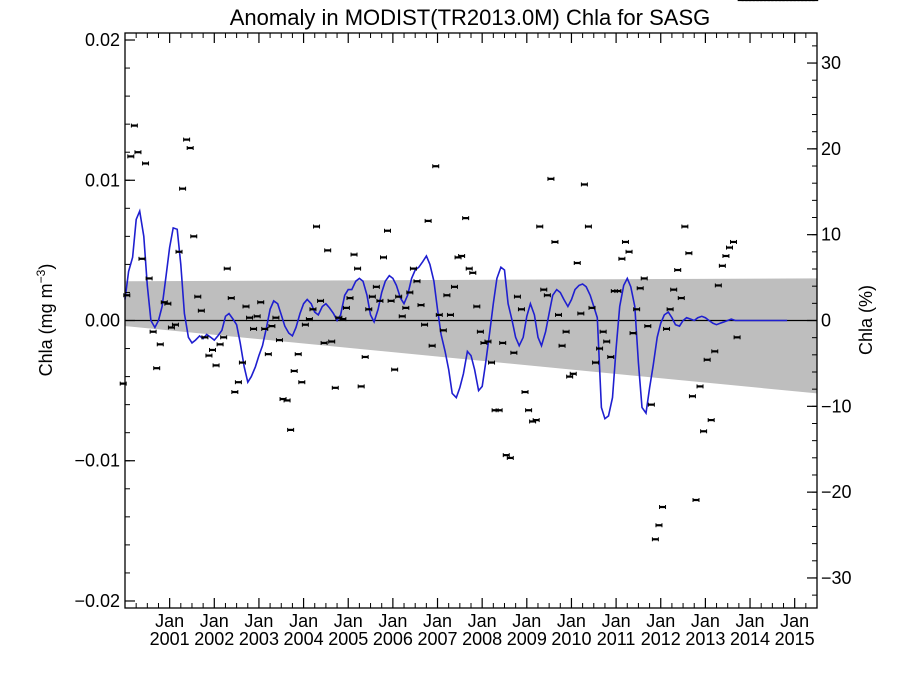 Image resolution: width=900 pixels, height=675 pixels. Describe the element at coordinates (750, 639) in the screenshot. I see `x-tick-label-year: 2014` at that location.